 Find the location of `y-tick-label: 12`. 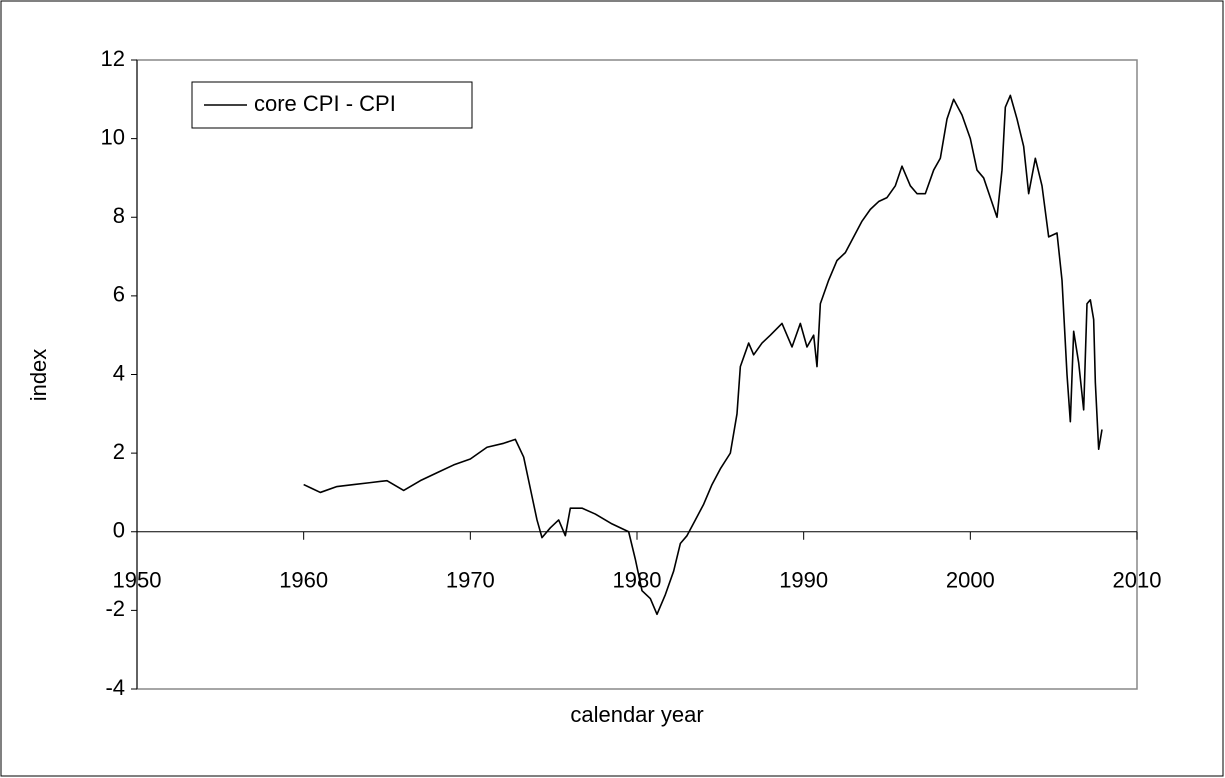

y-tick-label: 12 is located at coordinates (113, 58).